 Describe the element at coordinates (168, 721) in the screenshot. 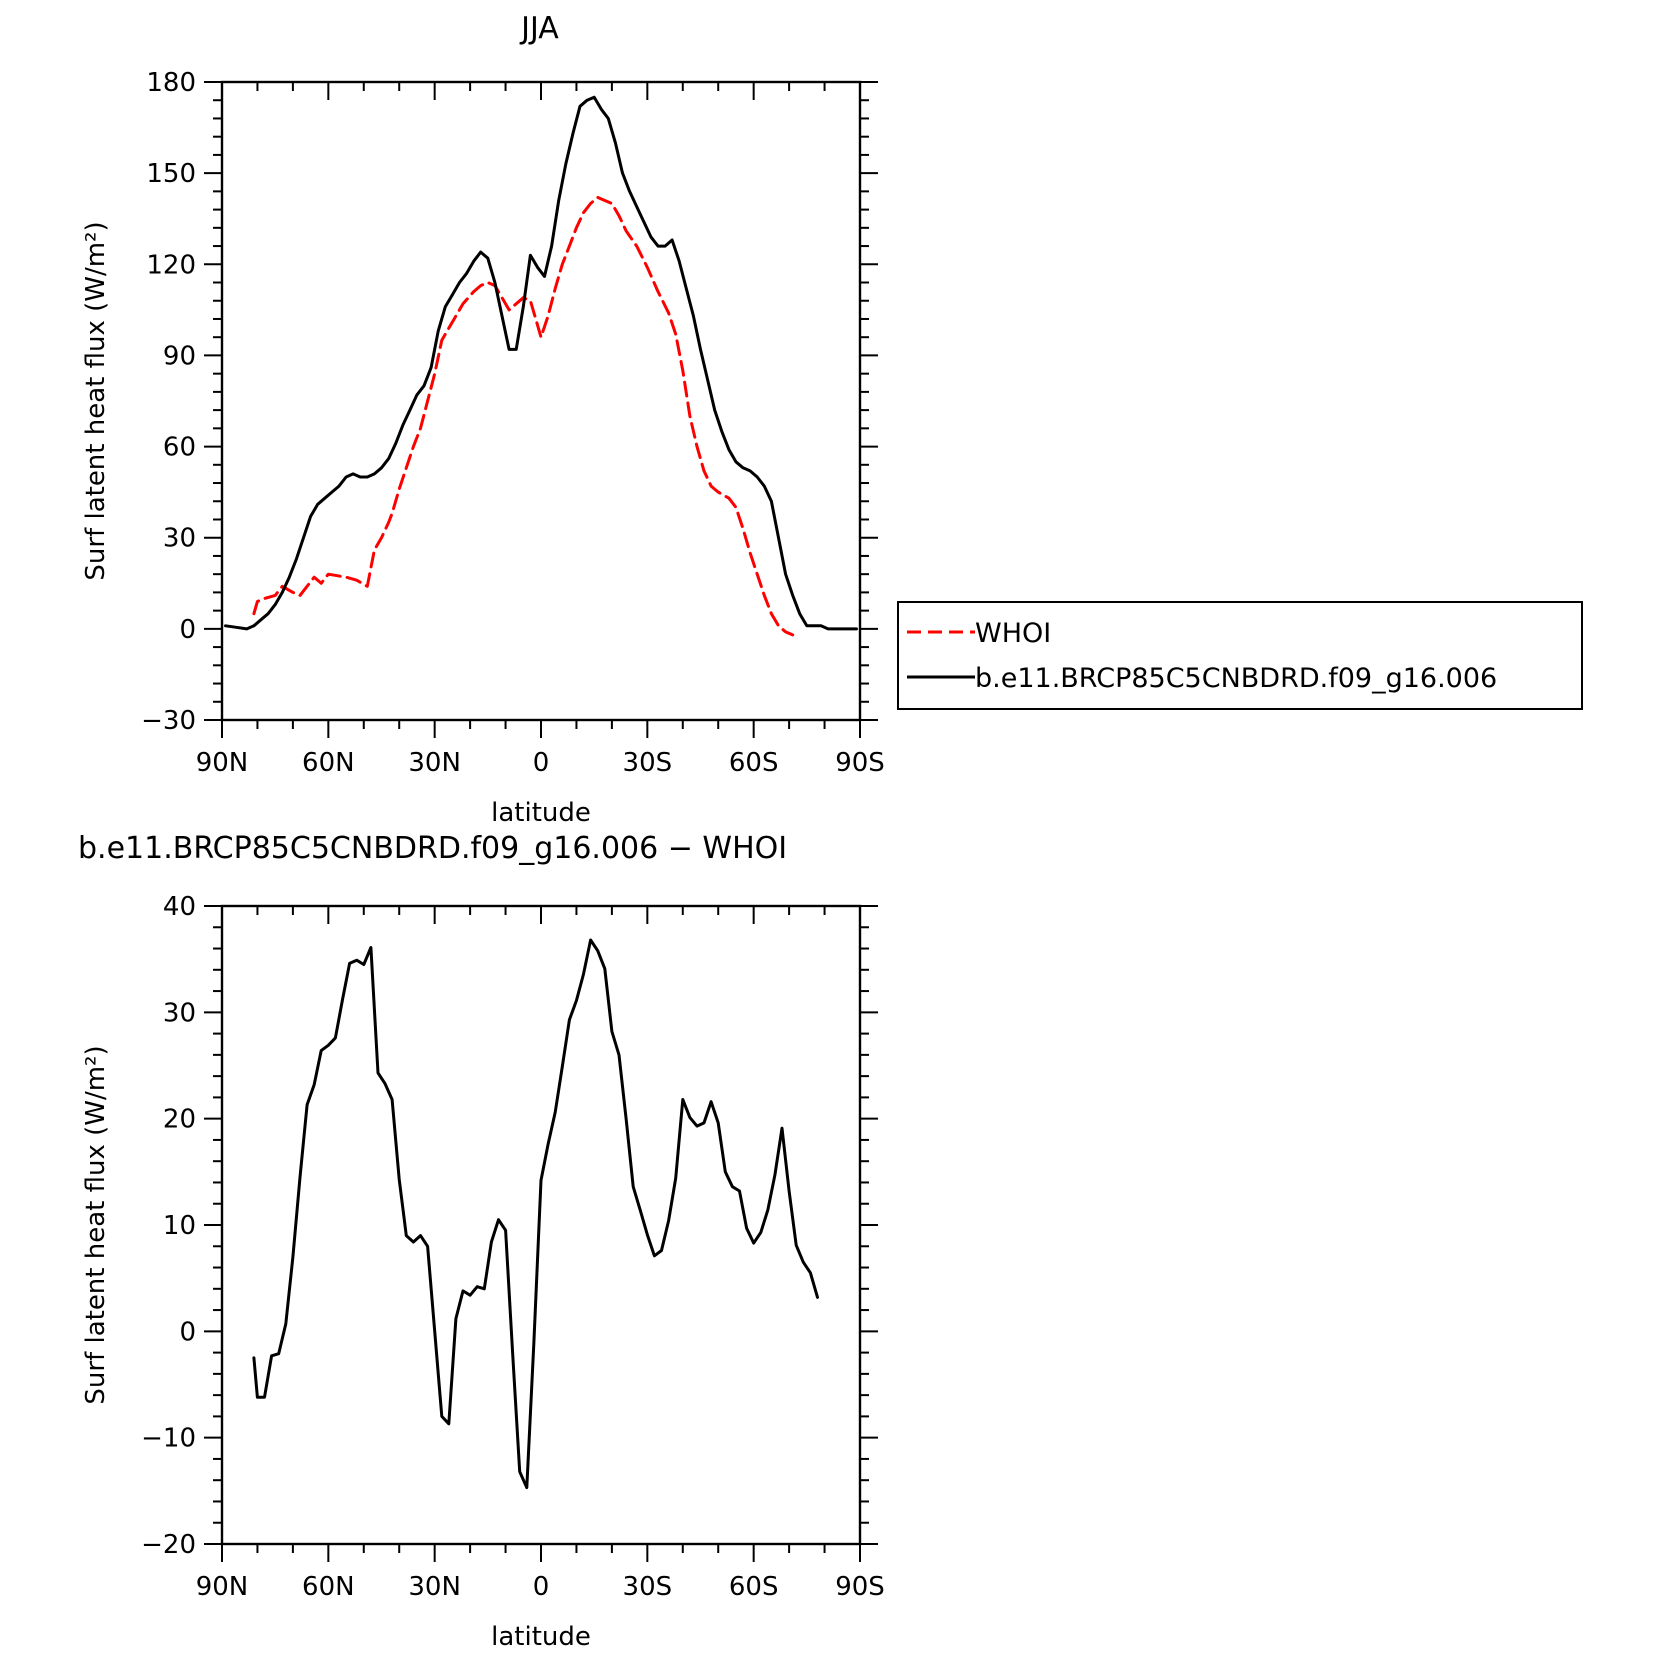

I see `top-ytick-label: −30` at that location.